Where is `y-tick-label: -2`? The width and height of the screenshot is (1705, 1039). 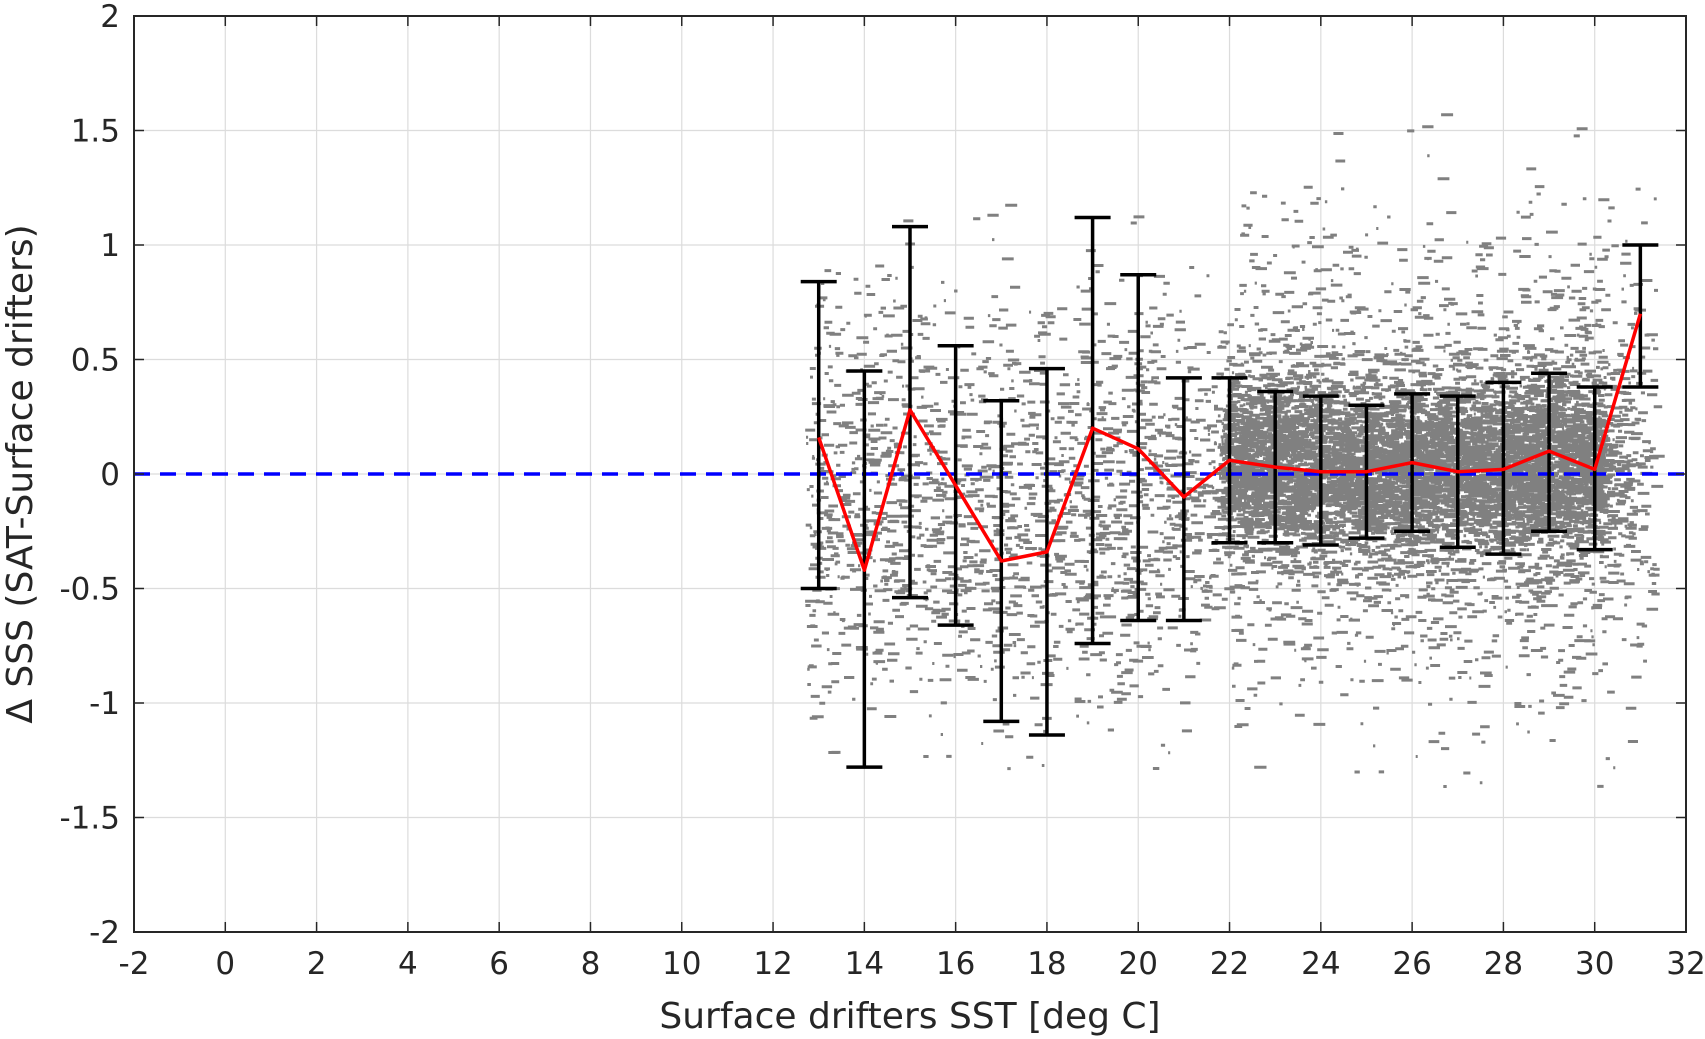
y-tick-label: -2 is located at coordinates (104, 933).